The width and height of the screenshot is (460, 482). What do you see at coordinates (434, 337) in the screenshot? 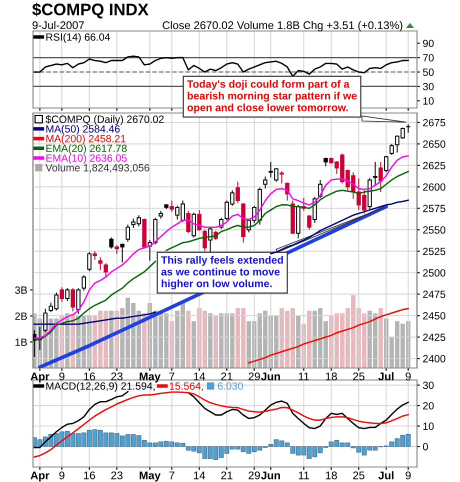
I see `y-tick-label: 2425` at bounding box center [434, 337].